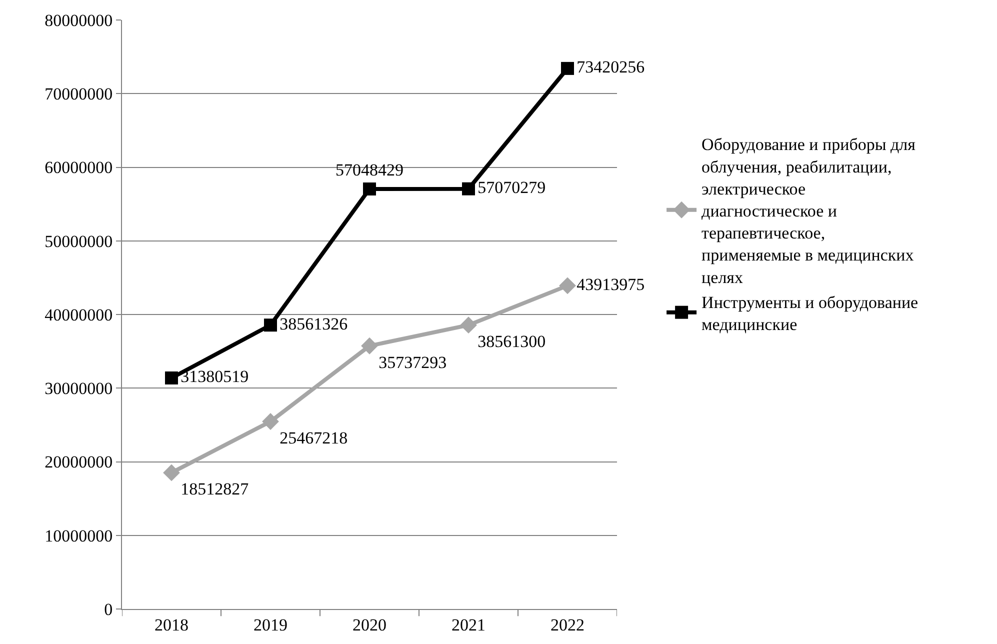 The width and height of the screenshot is (997, 644). I want to click on y-tick-label: 80000000, so click(78, 20).